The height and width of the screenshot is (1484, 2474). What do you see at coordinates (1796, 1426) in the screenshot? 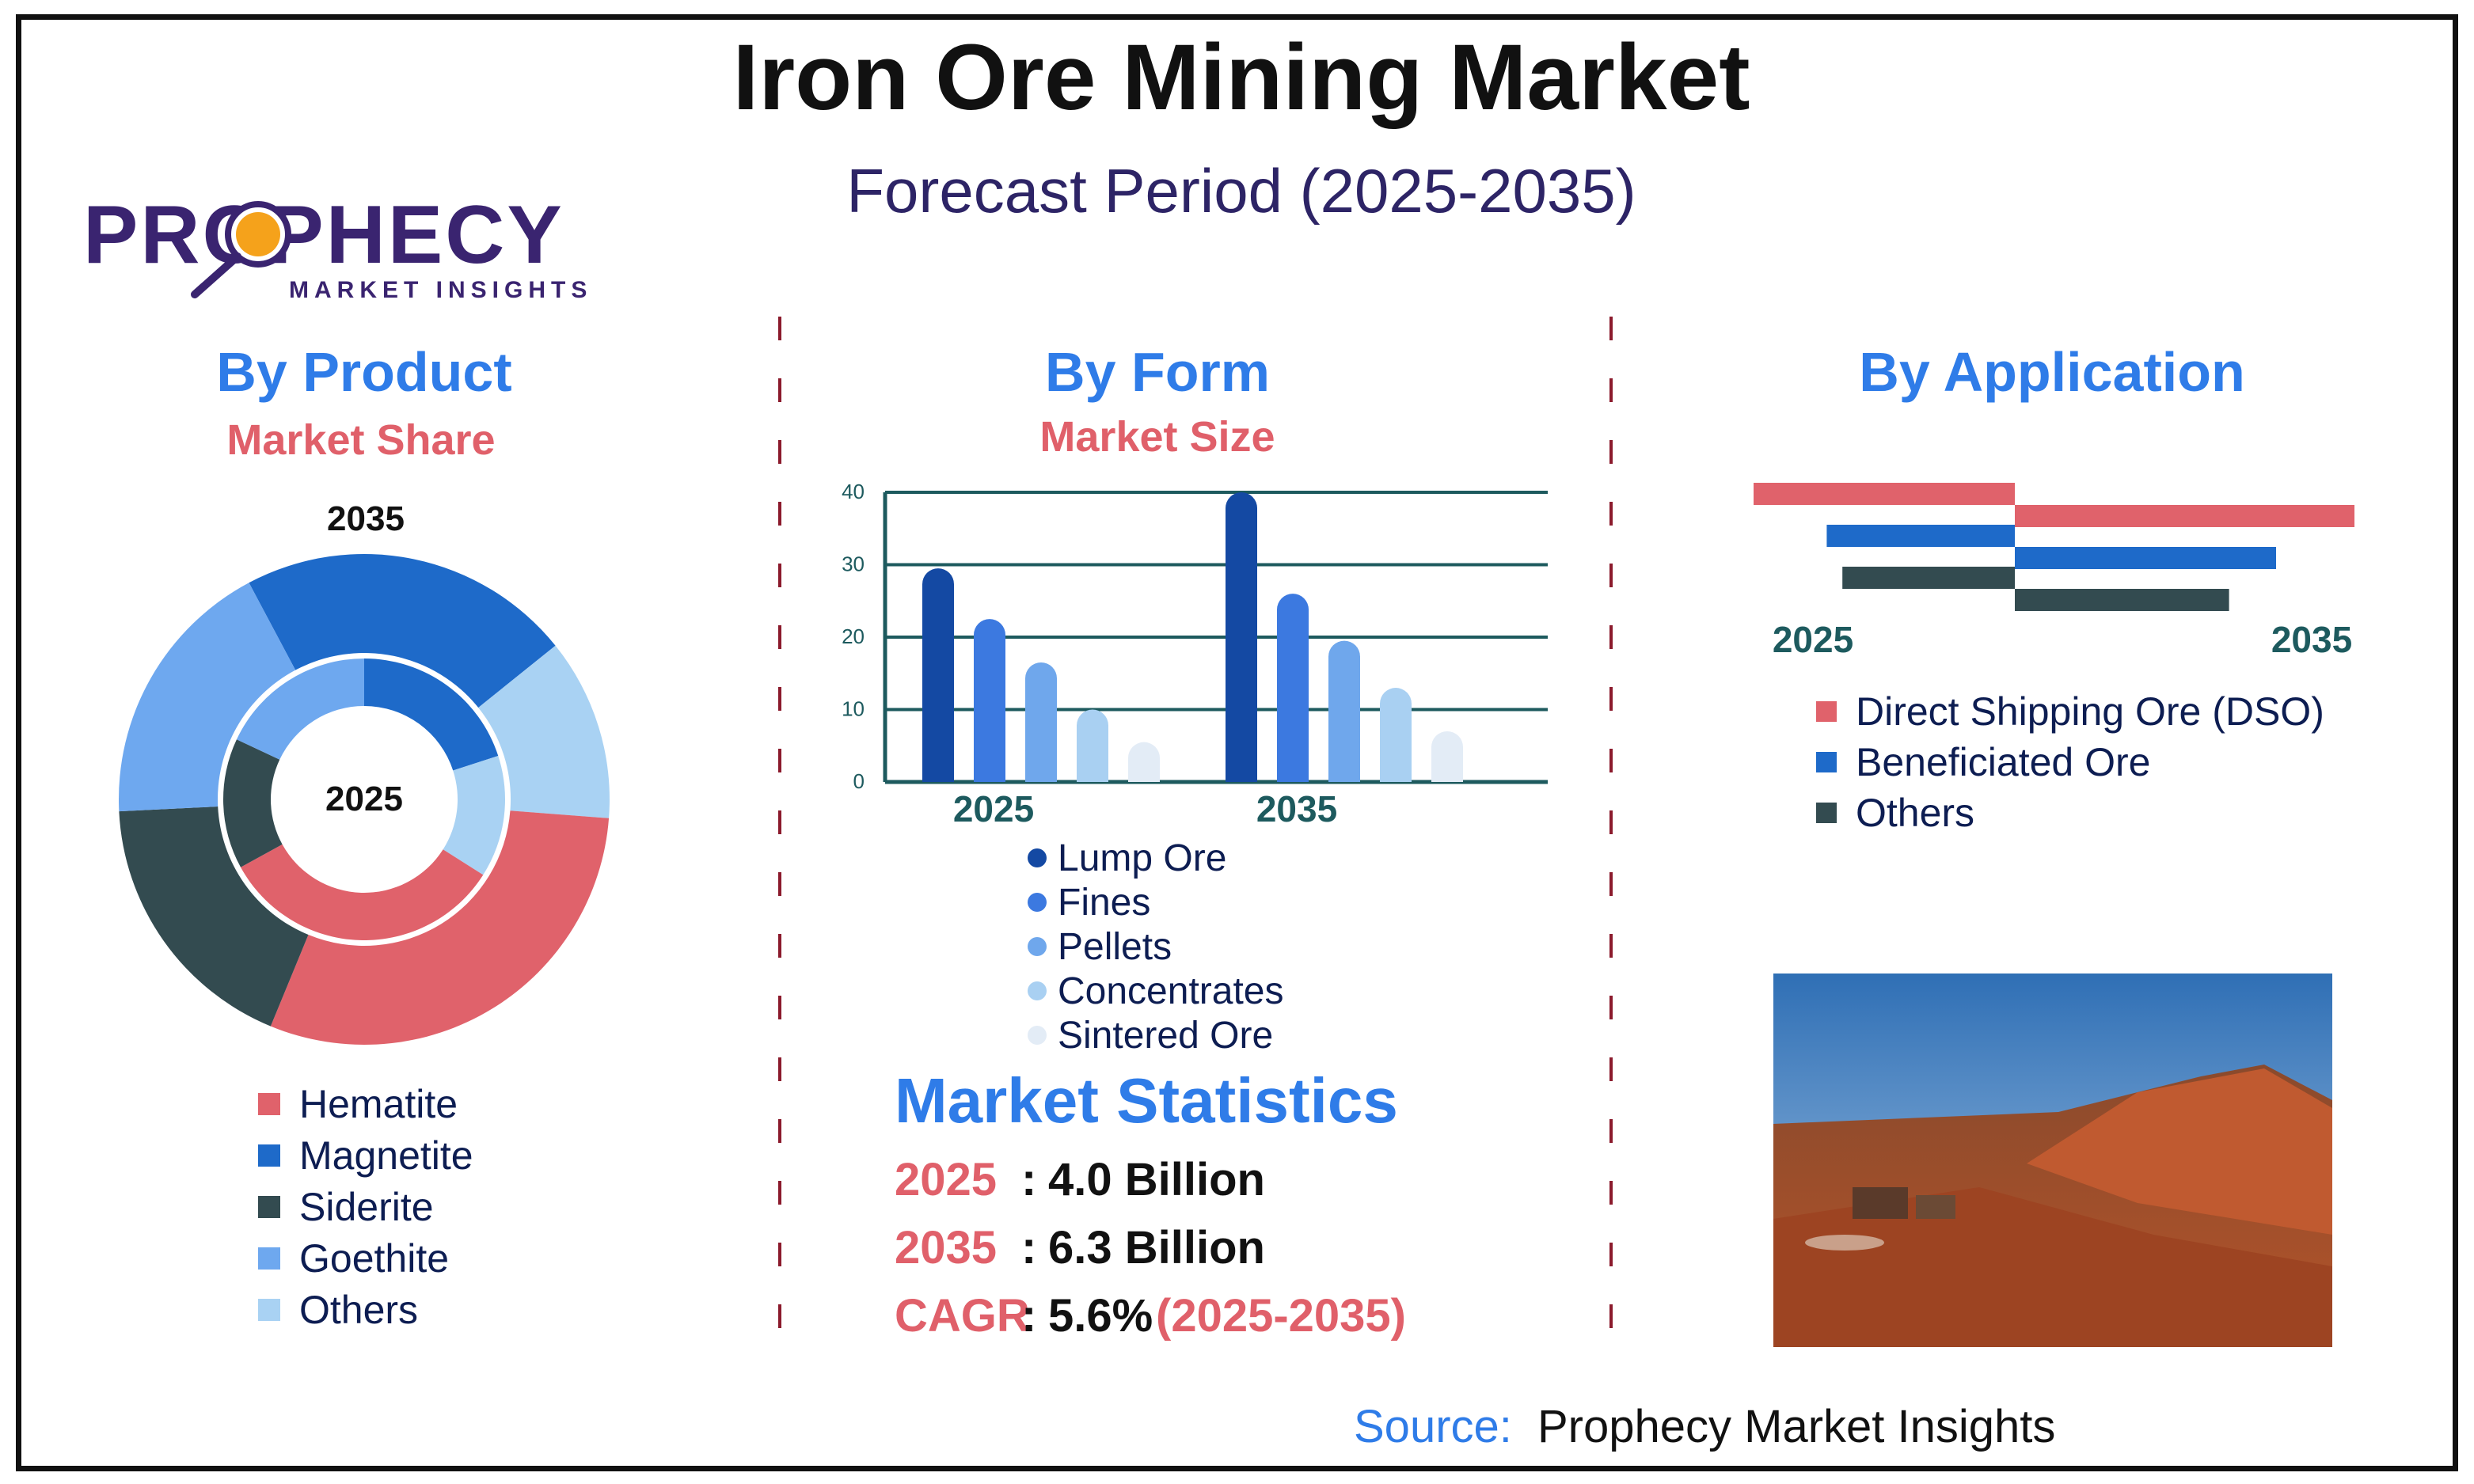
I see `source-value: Prophecy Market Insights` at bounding box center [1796, 1426].